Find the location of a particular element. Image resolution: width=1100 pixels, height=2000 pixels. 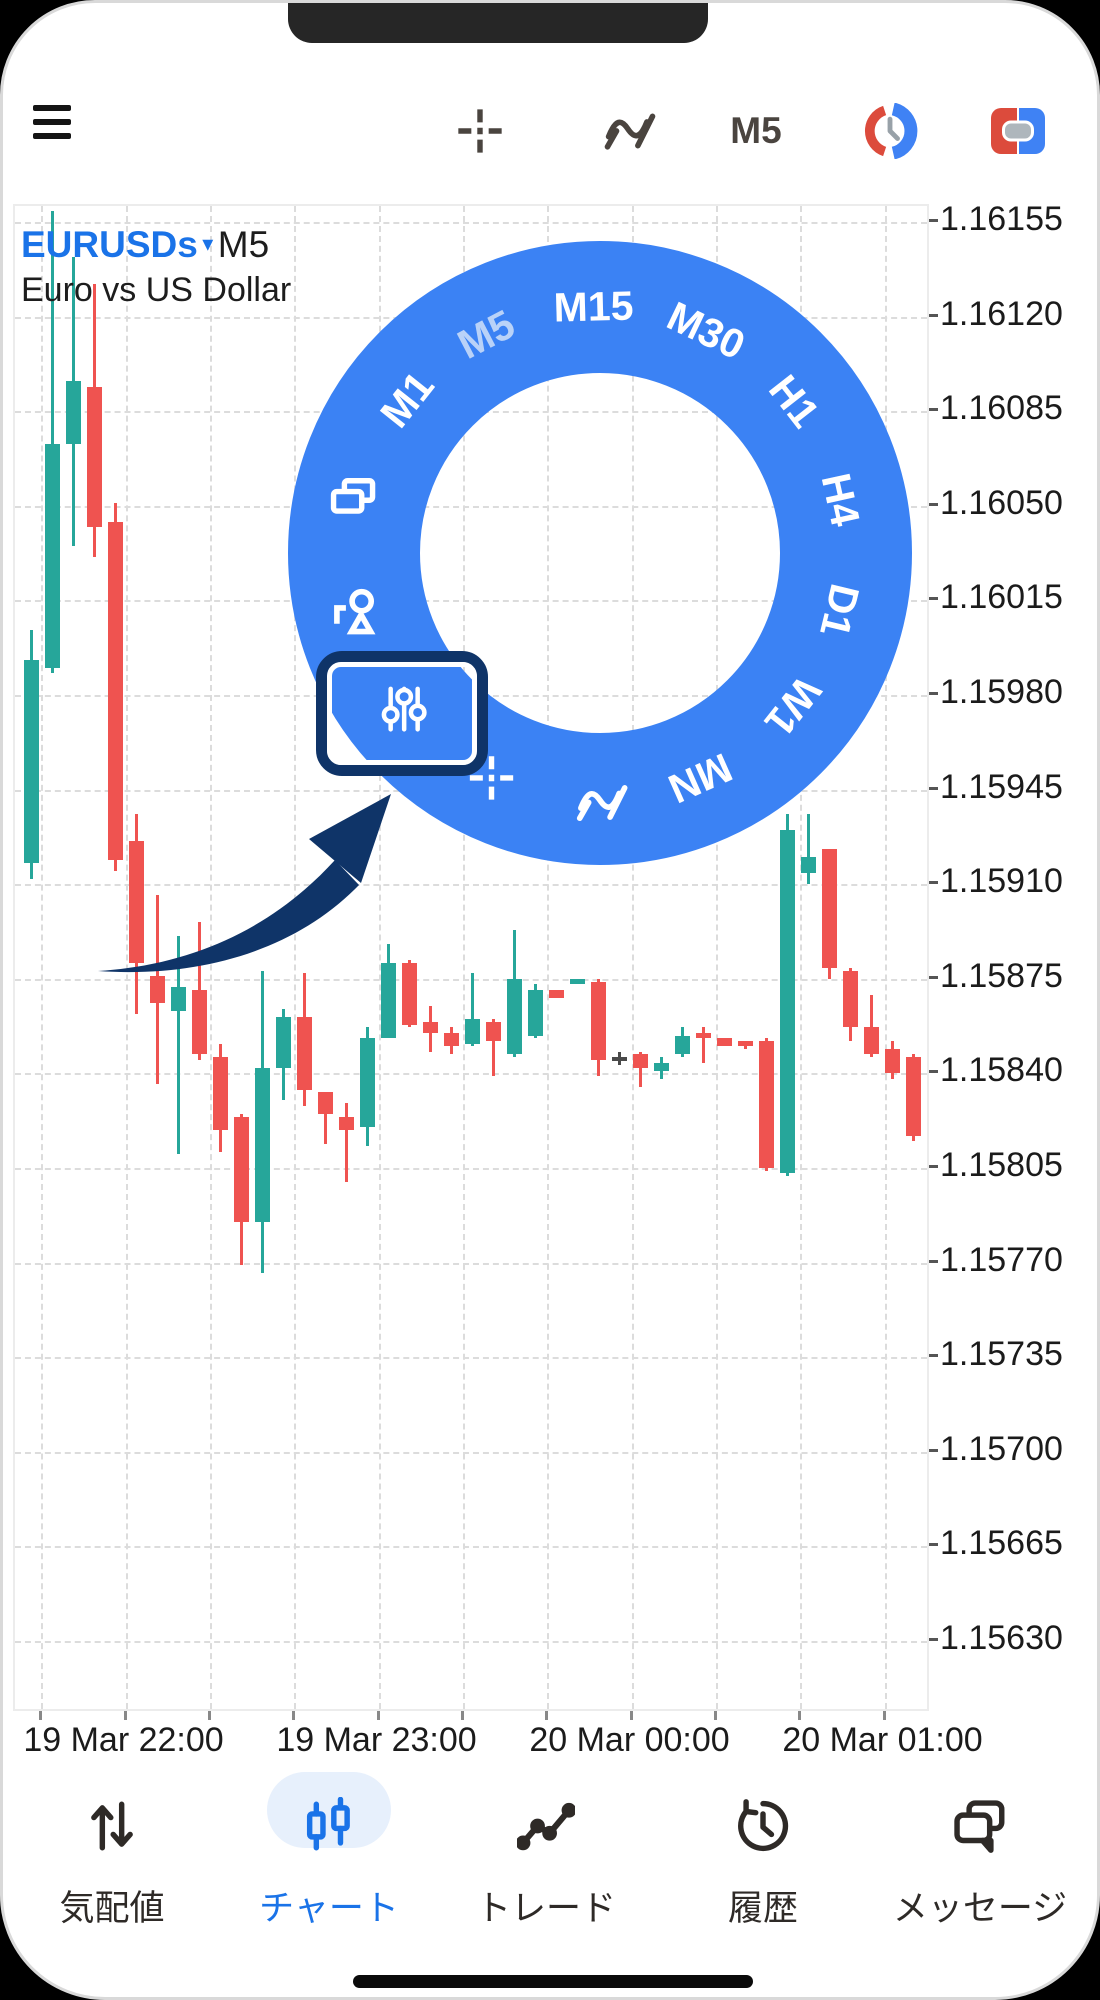

nav-item-trade: トレード is located at coordinates (546, 1852).